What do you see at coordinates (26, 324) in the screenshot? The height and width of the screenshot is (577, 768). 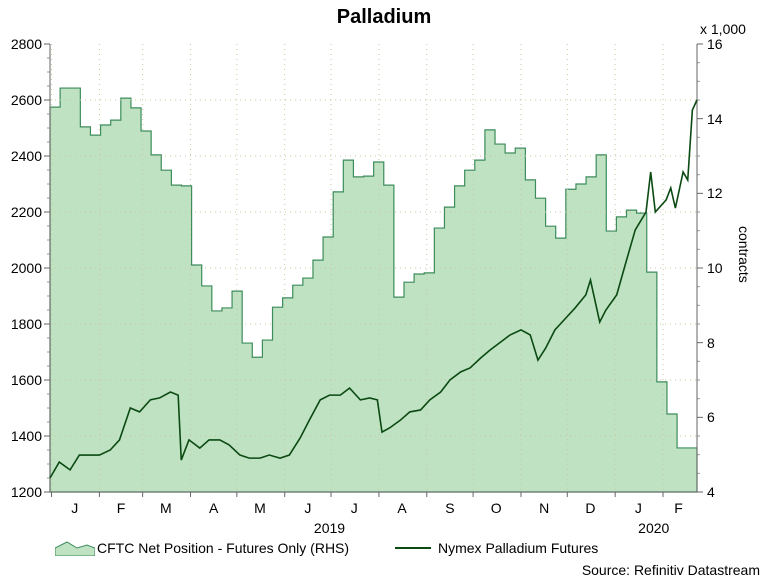 I see `left-tick-label: 1800` at bounding box center [26, 324].